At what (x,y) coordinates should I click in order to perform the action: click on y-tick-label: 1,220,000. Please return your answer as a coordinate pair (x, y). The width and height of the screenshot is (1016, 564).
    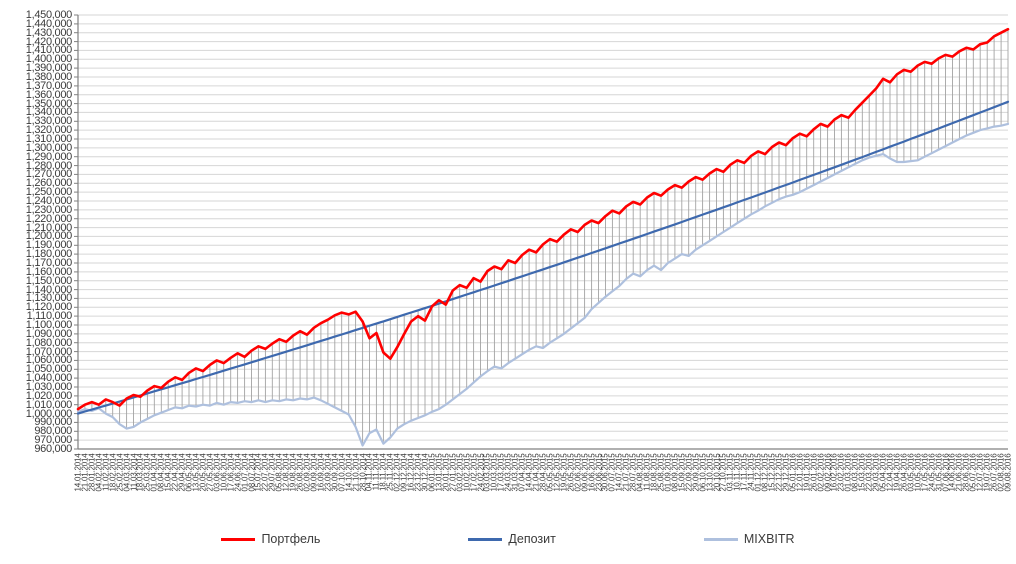
    Looking at the image, I should click on (49, 218).